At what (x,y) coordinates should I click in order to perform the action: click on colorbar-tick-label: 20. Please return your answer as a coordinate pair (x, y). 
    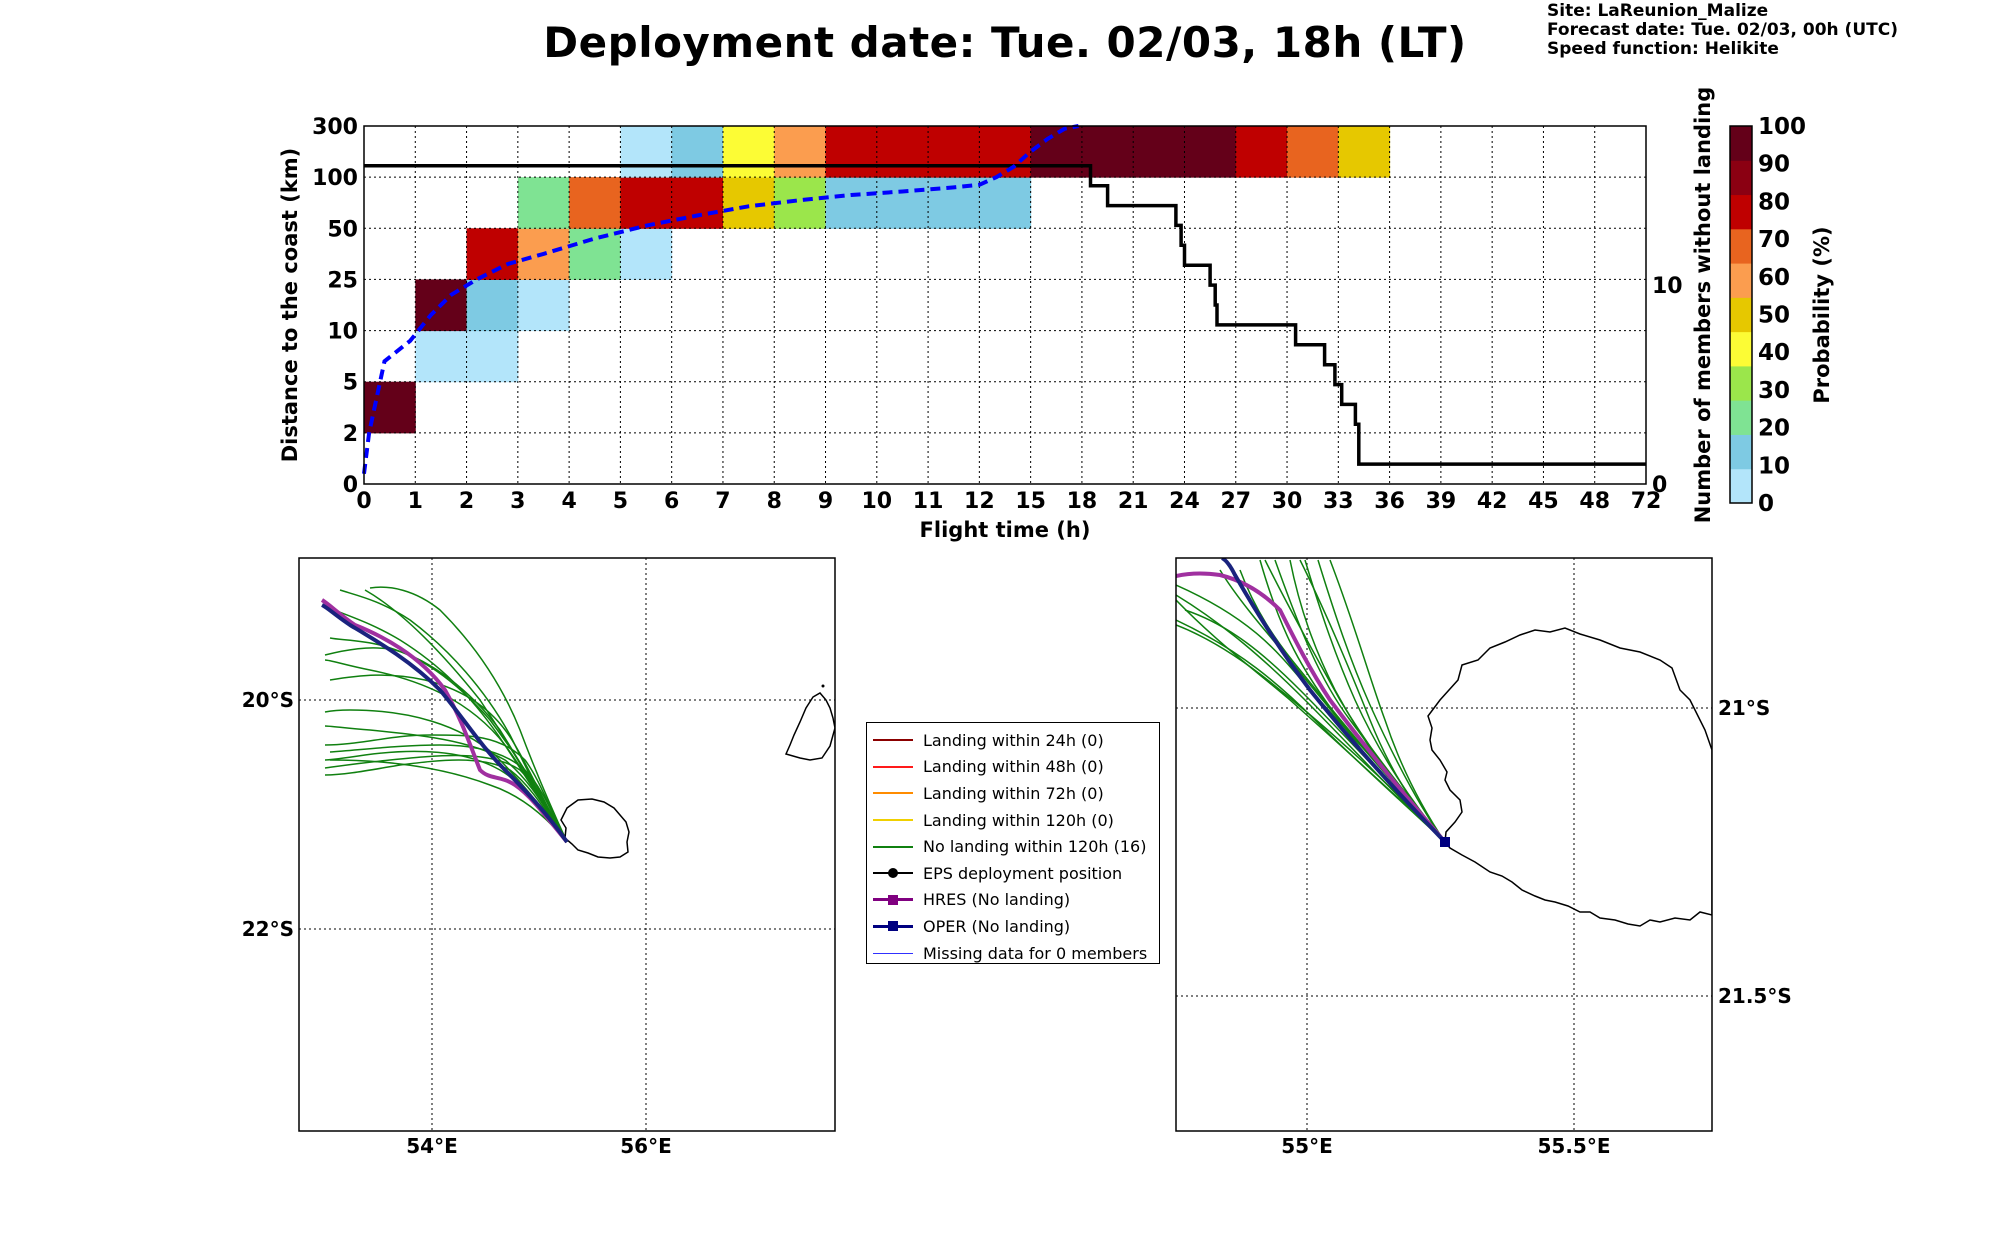
    Looking at the image, I should click on (1774, 429).